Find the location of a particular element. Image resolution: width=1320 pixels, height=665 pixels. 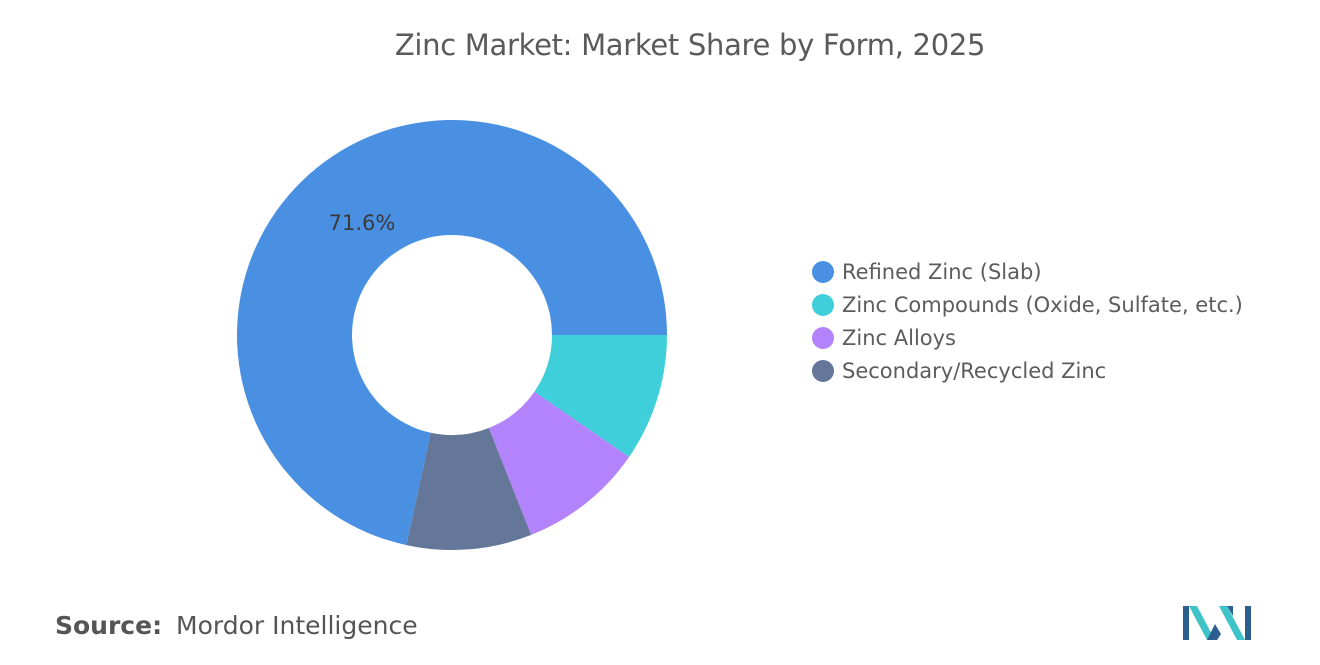

legend-label: Secondary/Recycled Zinc is located at coordinates (974, 370).